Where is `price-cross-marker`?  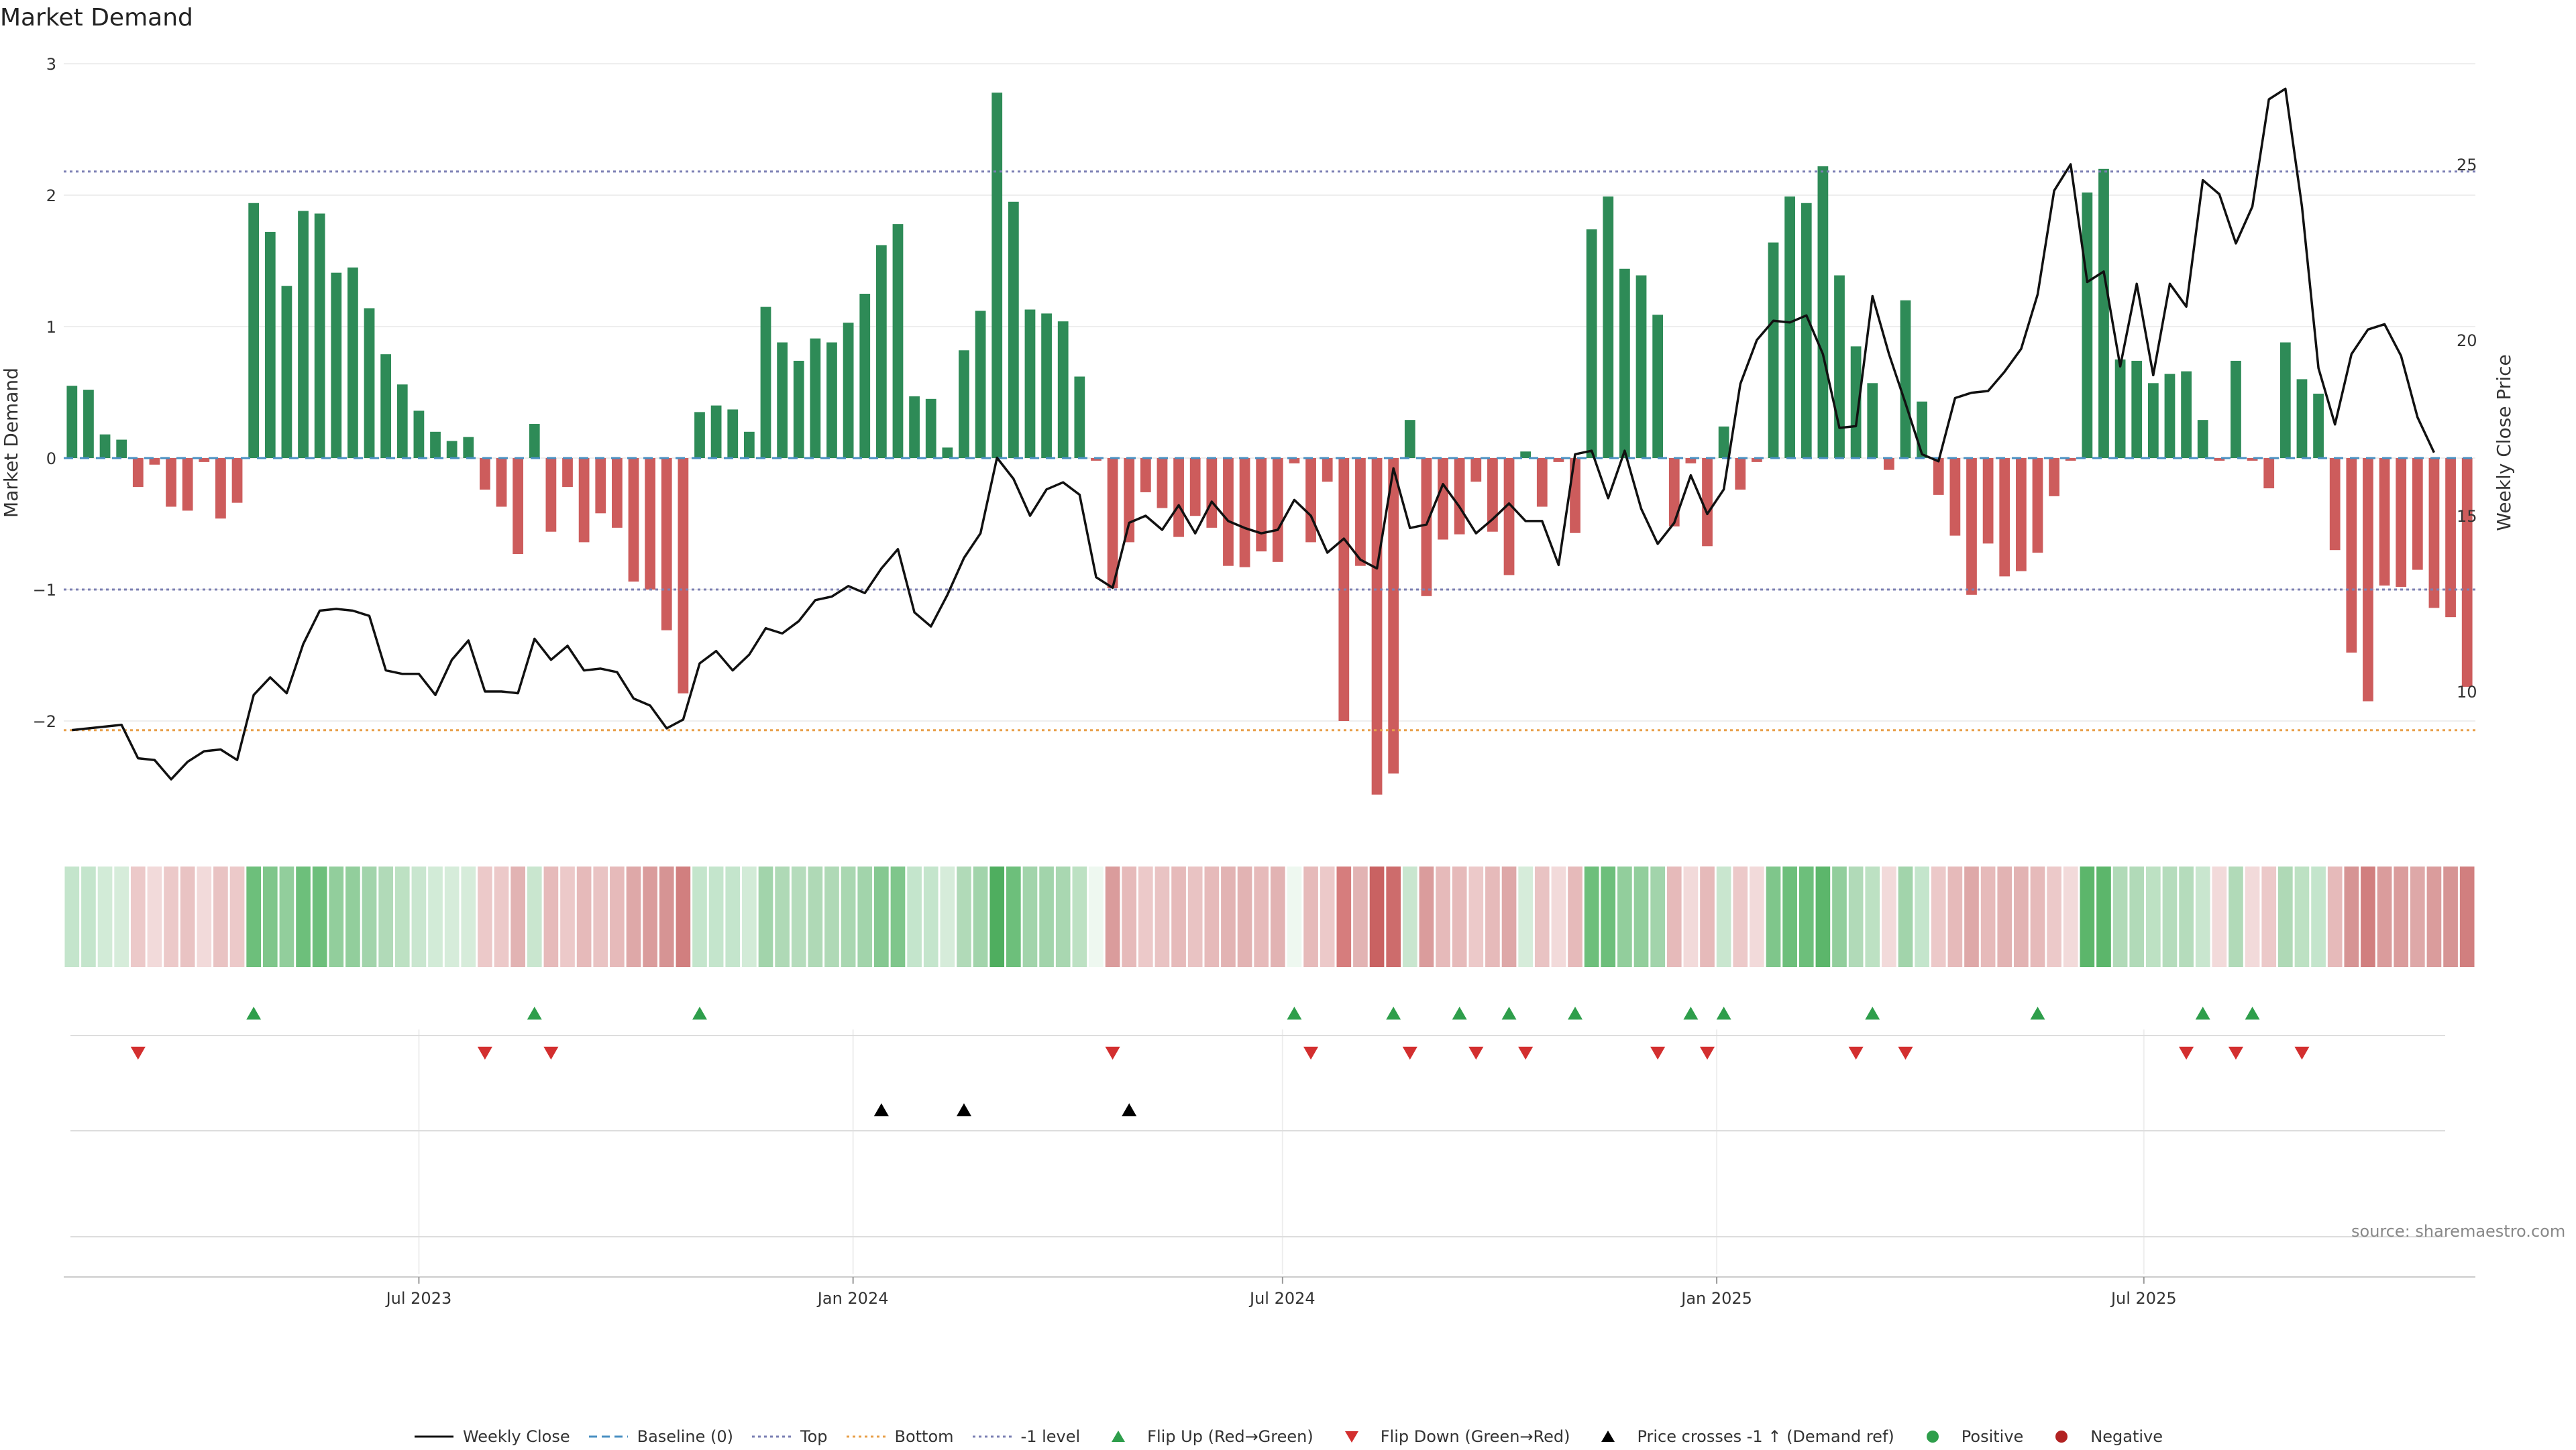 price-cross-marker is located at coordinates (881, 1110).